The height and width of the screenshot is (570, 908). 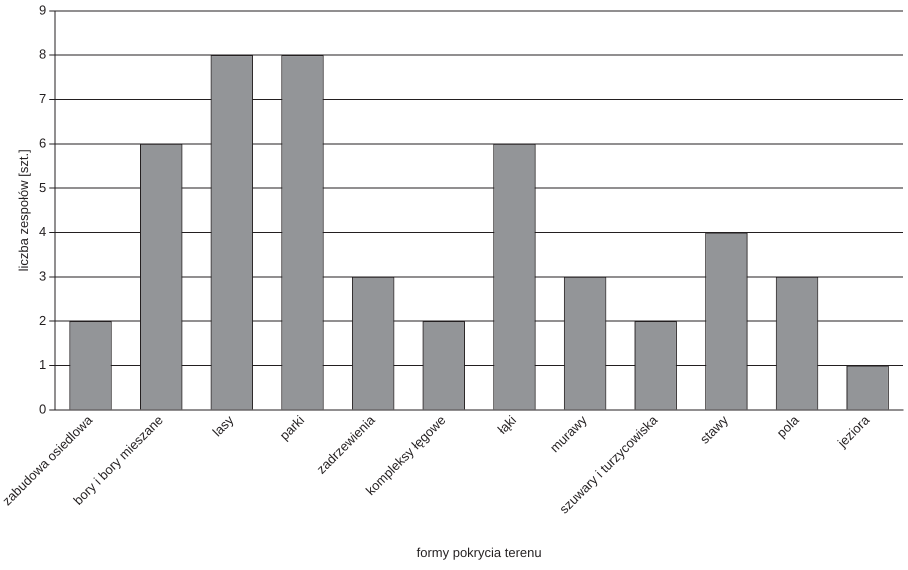 I want to click on y-tick-label: 5, so click(x=42, y=187).